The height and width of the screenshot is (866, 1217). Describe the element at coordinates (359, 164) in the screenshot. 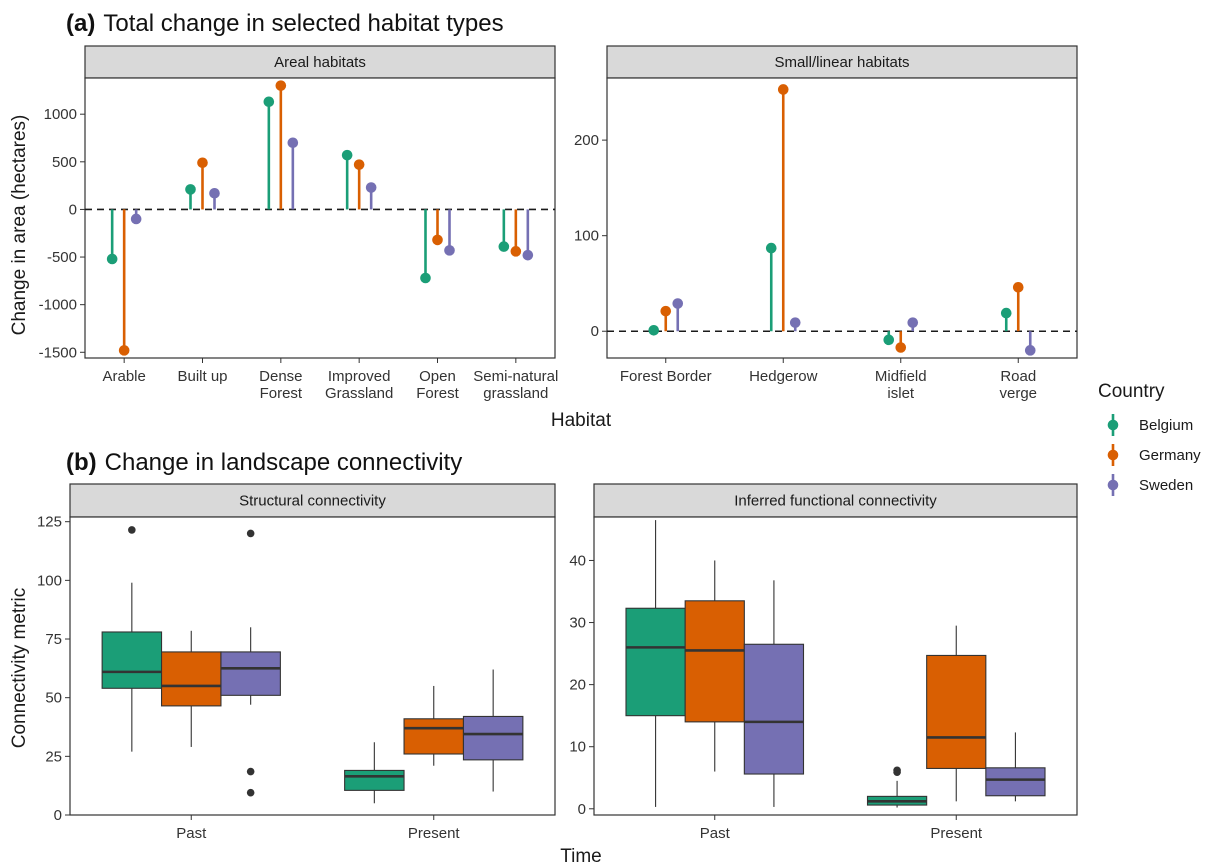

I see `point-germany-improved-grassland` at that location.